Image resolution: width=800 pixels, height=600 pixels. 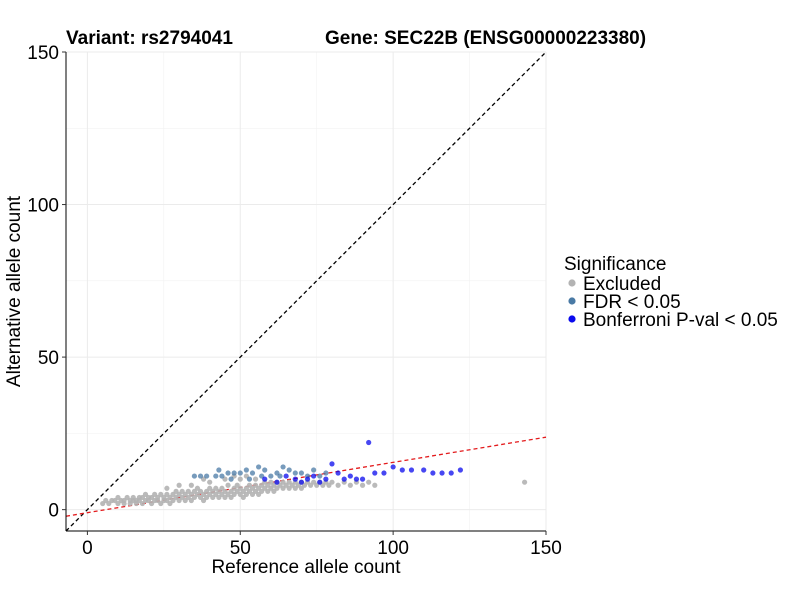 I want to click on data-points, so click(x=314, y=473).